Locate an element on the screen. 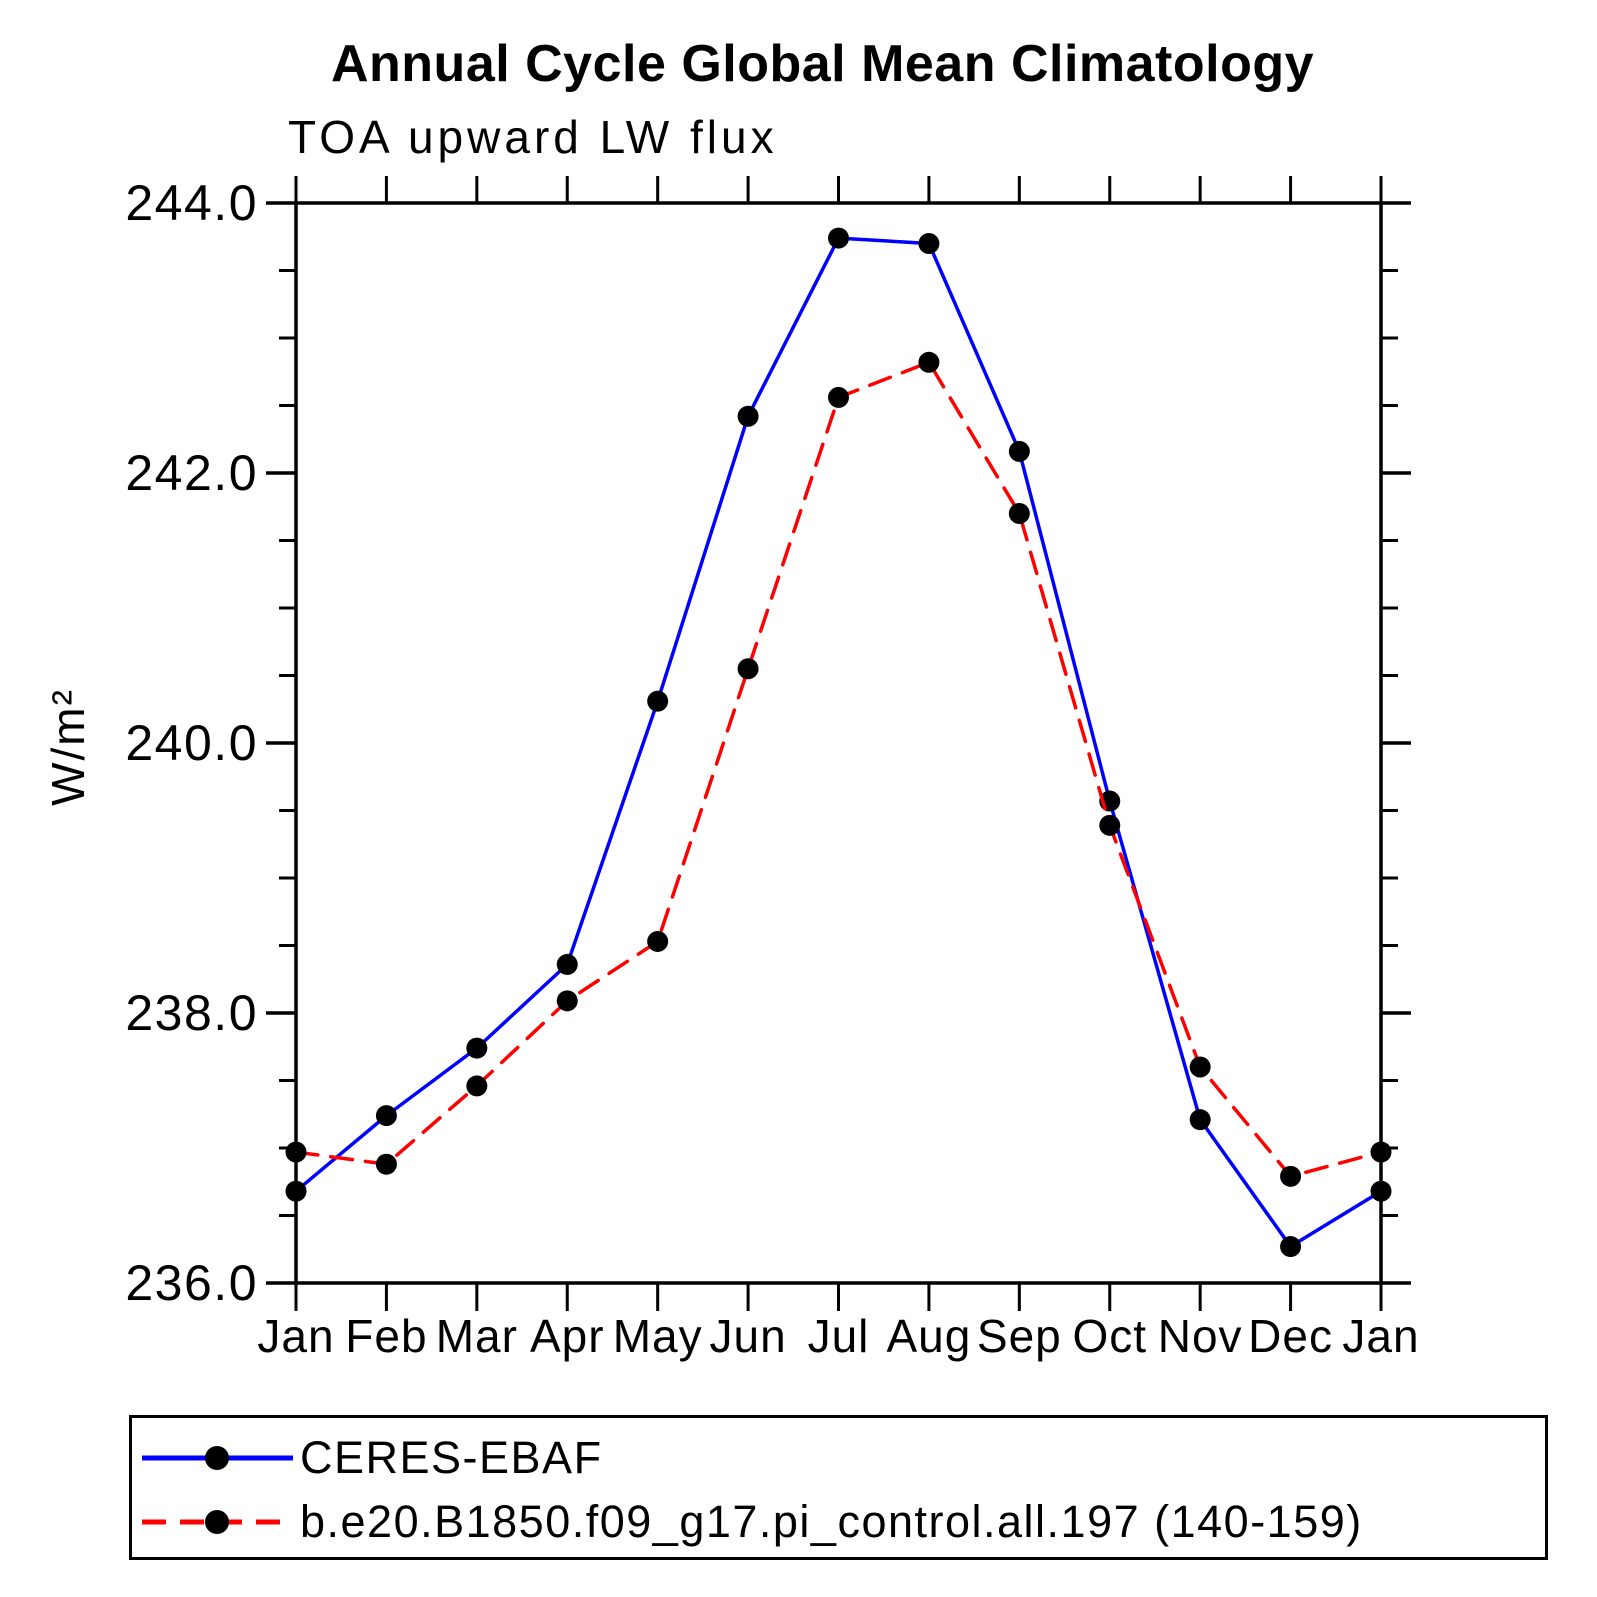 The image size is (1597, 1597). x-tick-label-Aug-7: Aug is located at coordinates (928, 1336).